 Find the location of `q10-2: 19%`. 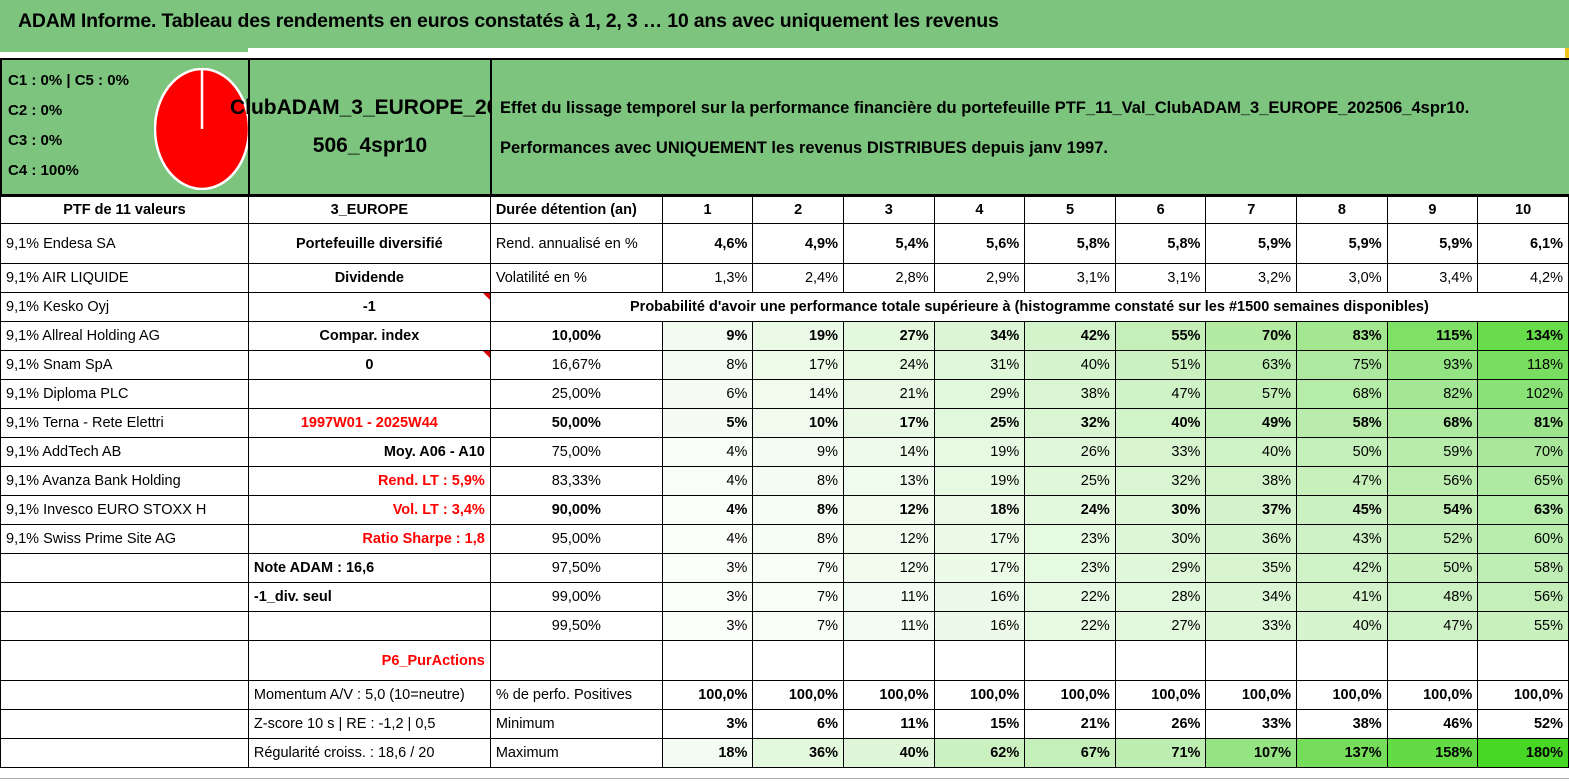

q10-2: 19% is located at coordinates (798, 336).